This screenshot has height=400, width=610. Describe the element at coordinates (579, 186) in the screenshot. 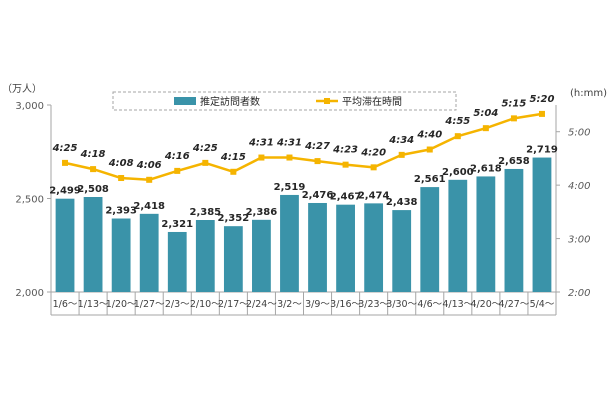

I see `right-tick-label: 4:00` at that location.